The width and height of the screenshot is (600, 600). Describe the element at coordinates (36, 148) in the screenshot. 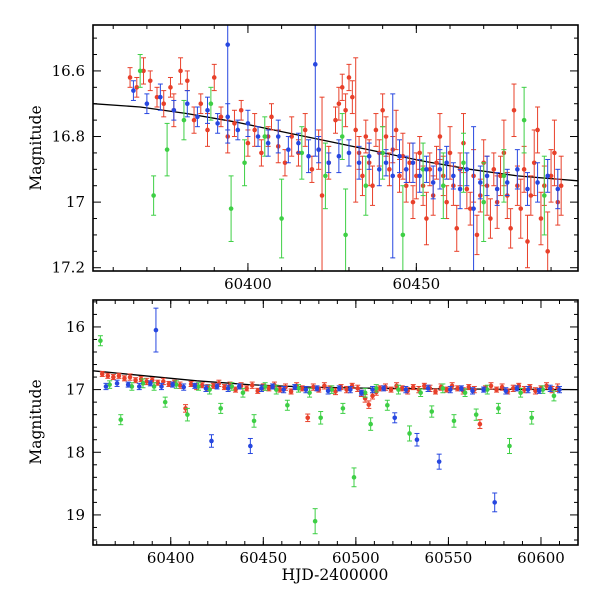

I see `y-axis-label-top: Magnitude` at that location.